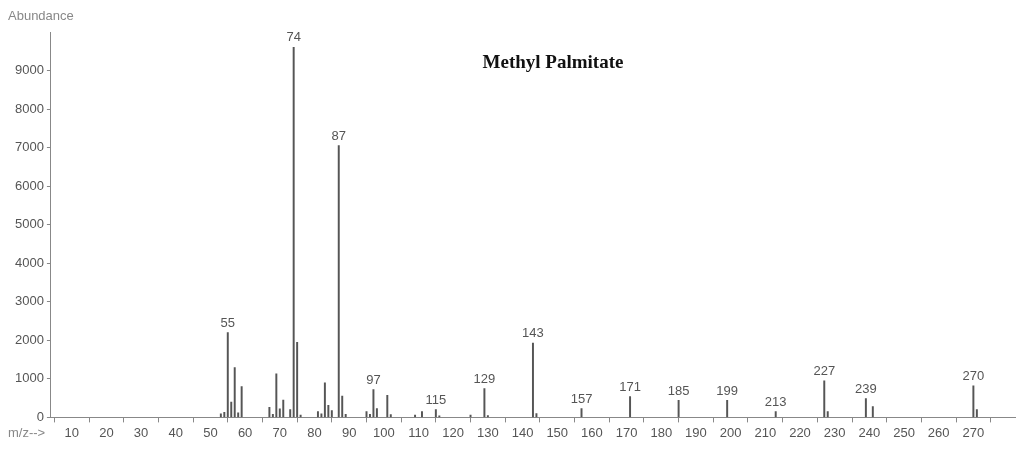 This screenshot has width=1029, height=452. Describe the element at coordinates (904, 432) in the screenshot. I see `x-tick-label: 250` at that location.